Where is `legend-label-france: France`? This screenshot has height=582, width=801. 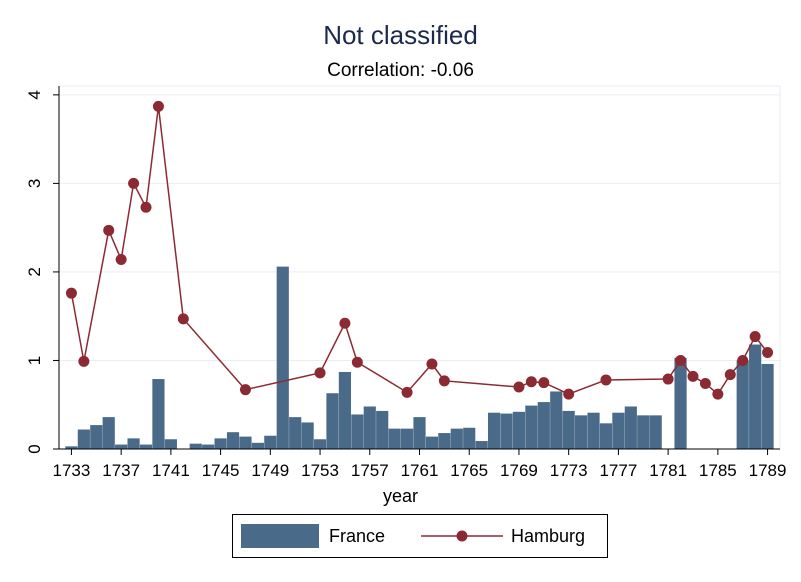
legend-label-france: France is located at coordinates (357, 536).